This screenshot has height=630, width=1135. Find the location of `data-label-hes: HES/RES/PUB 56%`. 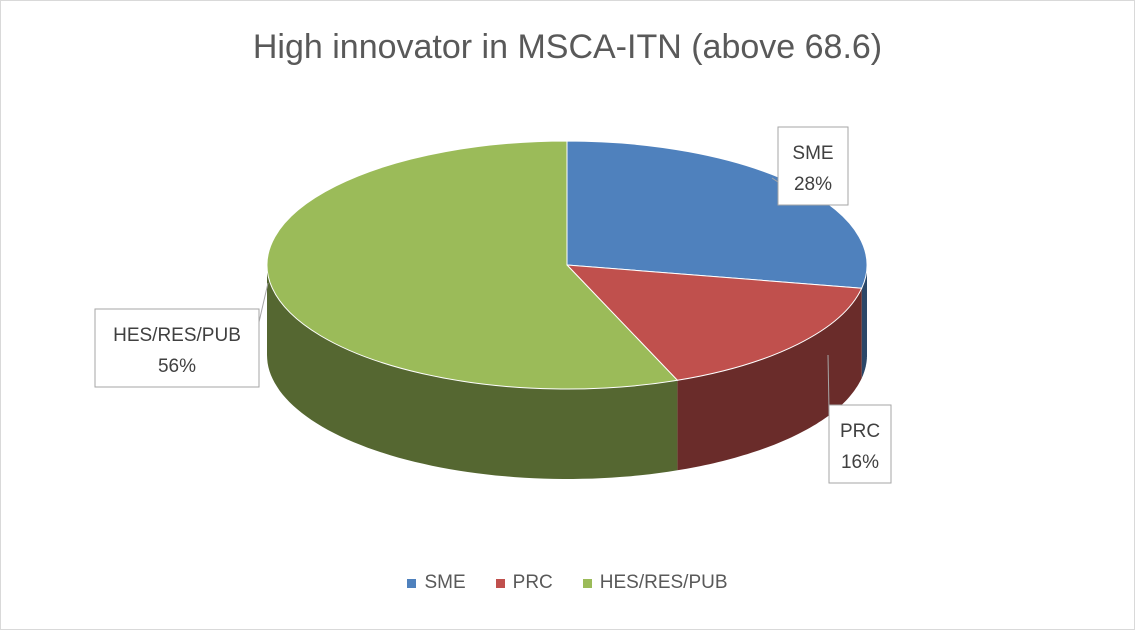

data-label-hes: HES/RES/PUB 56% is located at coordinates (181, 335).